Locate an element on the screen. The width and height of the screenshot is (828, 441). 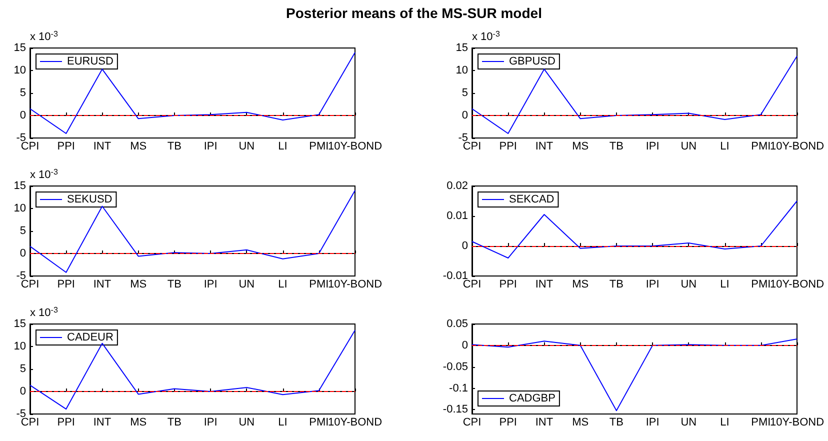
legend-label: GBPUSD is located at coordinates (532, 62).